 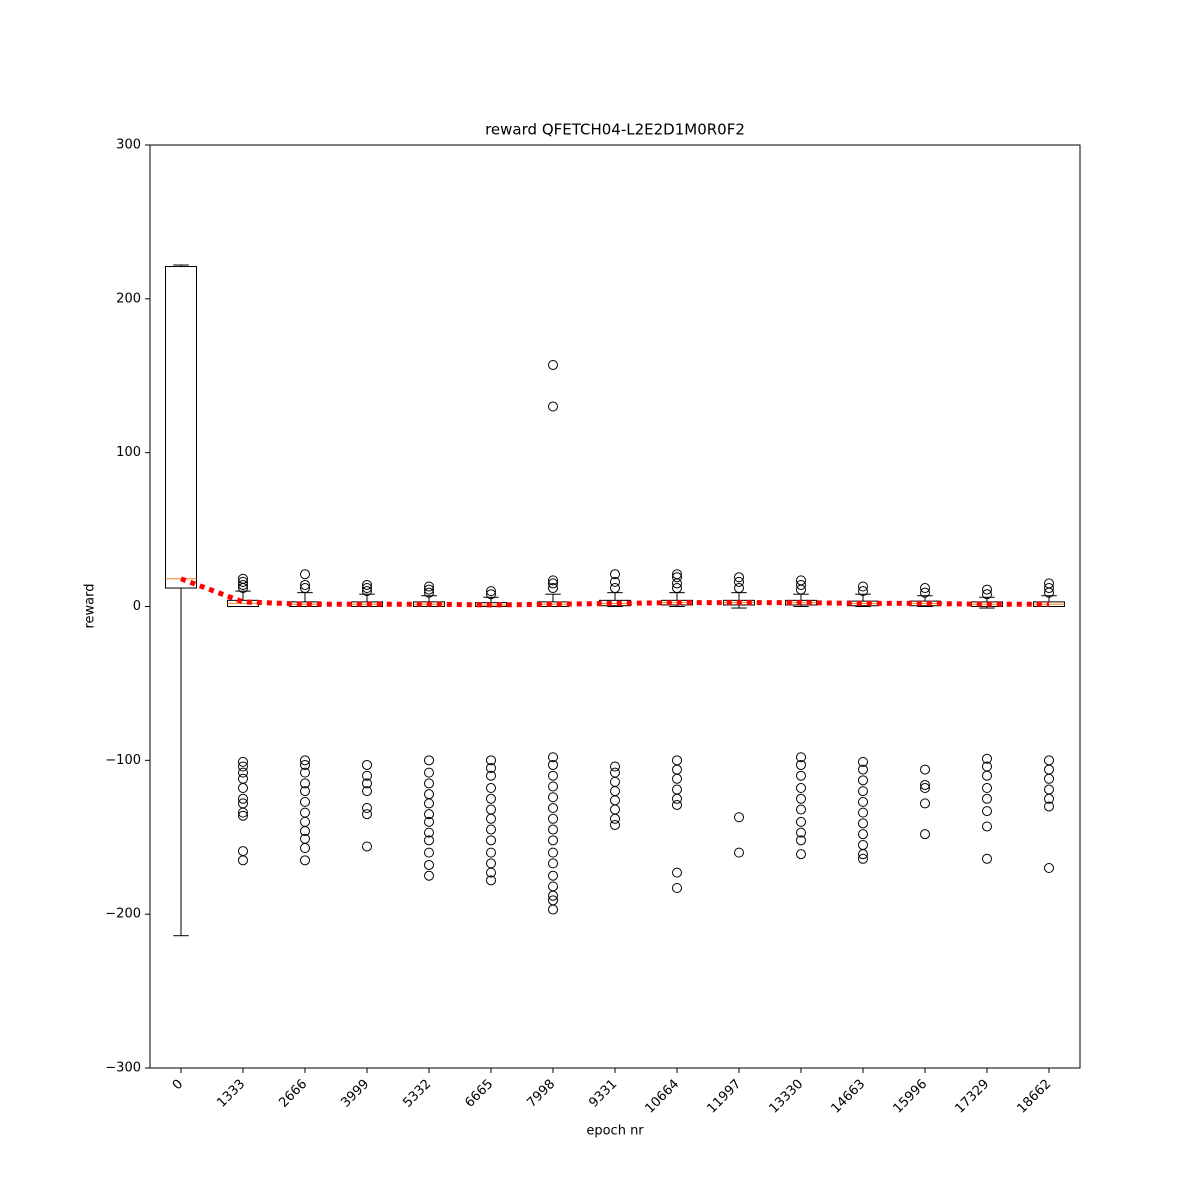 I want to click on y-tick-label: −300, so click(x=123, y=1068).